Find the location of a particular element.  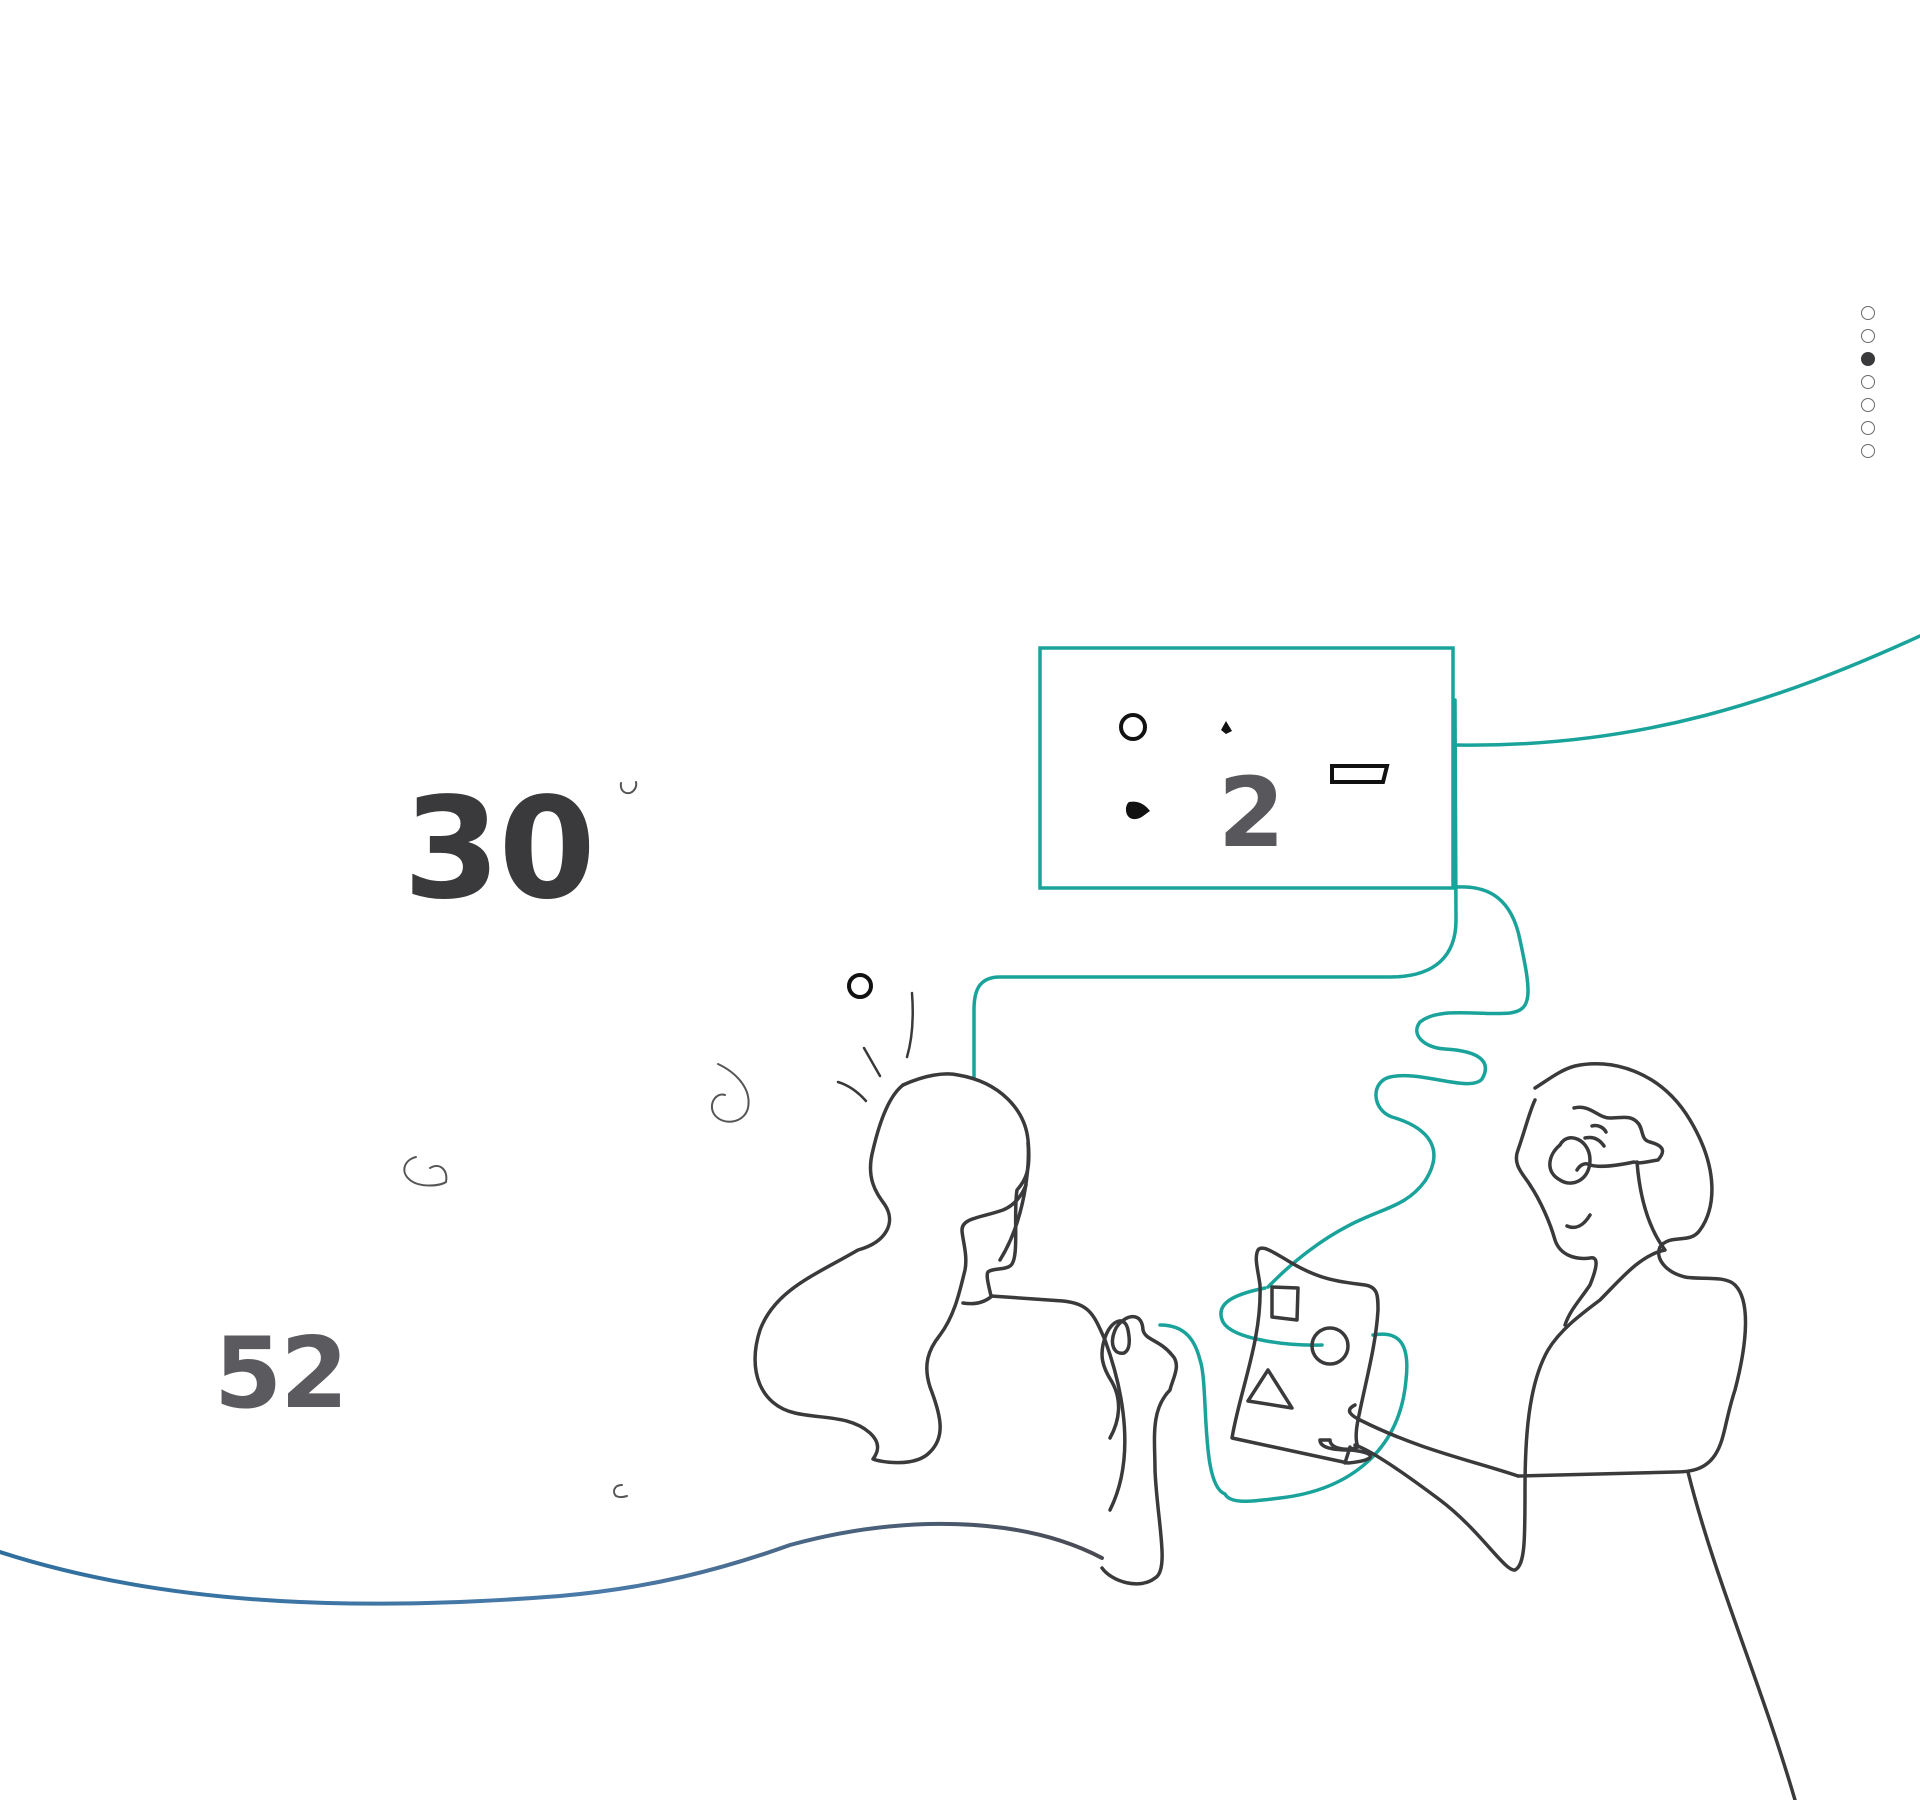

stat-primary-number: 30 is located at coordinates (499, 849).